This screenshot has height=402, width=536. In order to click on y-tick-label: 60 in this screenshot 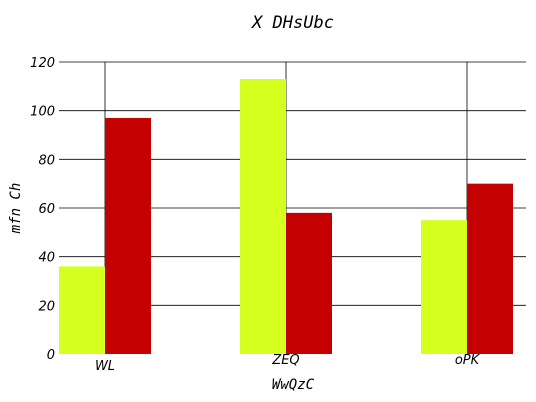, I will do `click(46, 209)`.